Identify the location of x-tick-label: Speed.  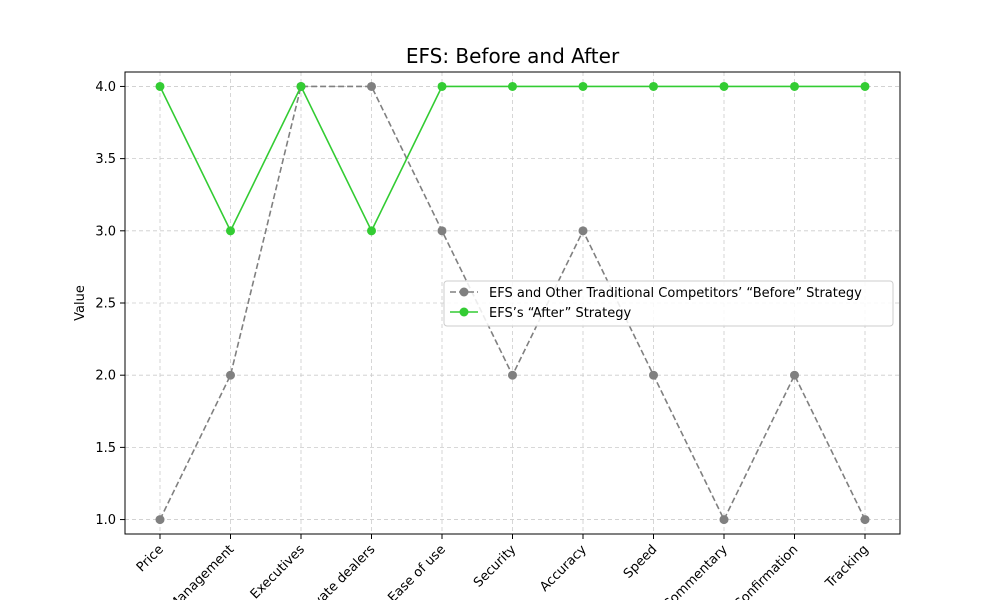
(640, 561).